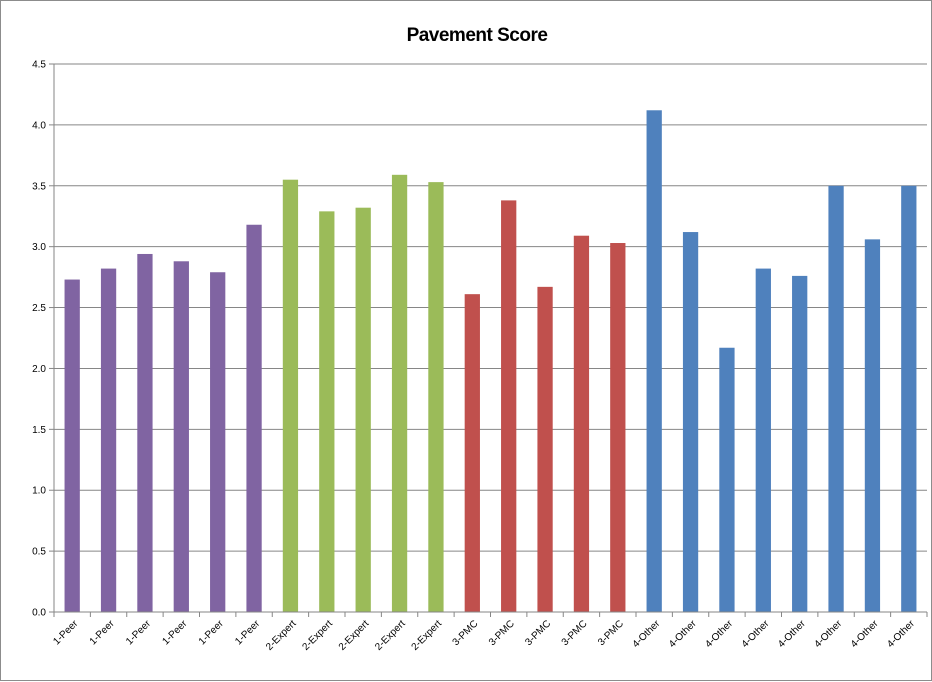 Image resolution: width=932 pixels, height=682 pixels. Describe the element at coordinates (39, 308) in the screenshot. I see `y-tick-label: 2.5` at that location.